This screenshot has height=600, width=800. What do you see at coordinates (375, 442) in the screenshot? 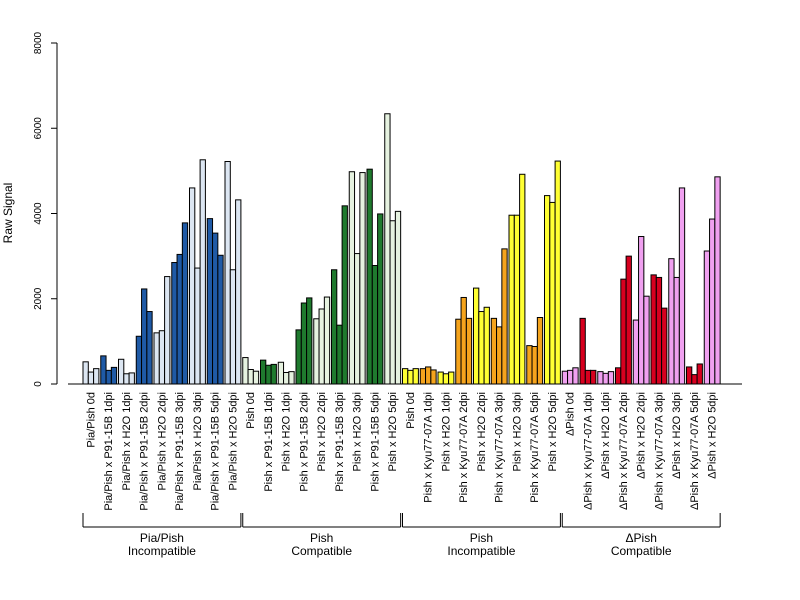
I see `category-label: Pish x P91-15B 5dpi` at bounding box center [375, 442].